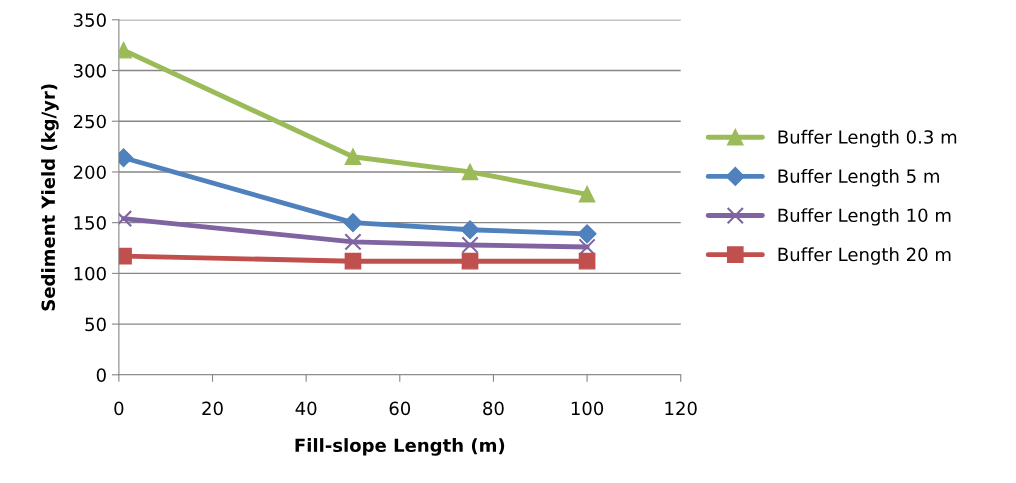 The image size is (1016, 483). I want to click on y-tick-label: 100, so click(90, 273).